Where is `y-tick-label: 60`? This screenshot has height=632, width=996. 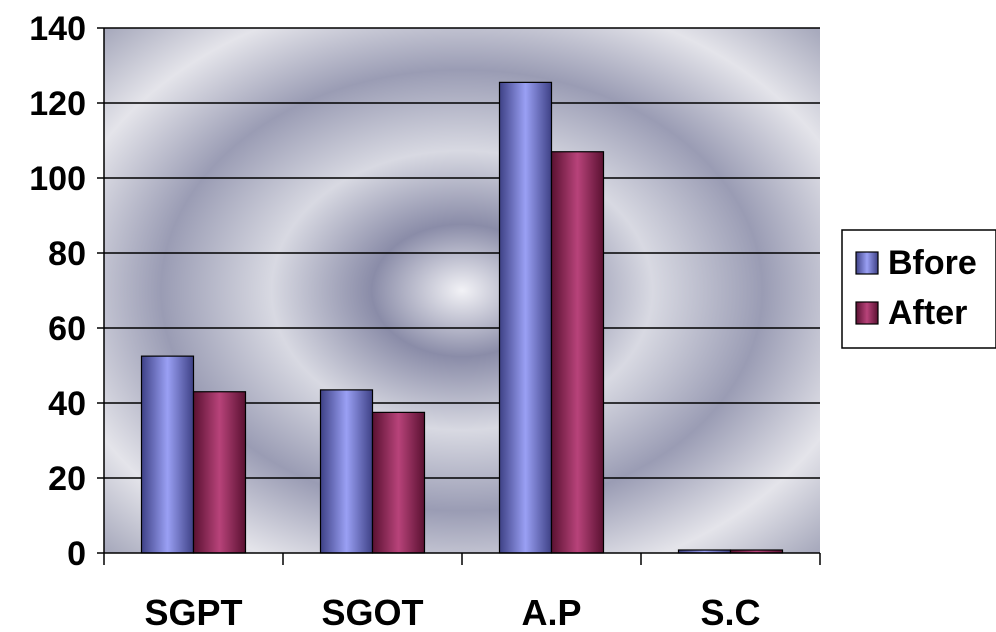 y-tick-label: 60 is located at coordinates (67, 329).